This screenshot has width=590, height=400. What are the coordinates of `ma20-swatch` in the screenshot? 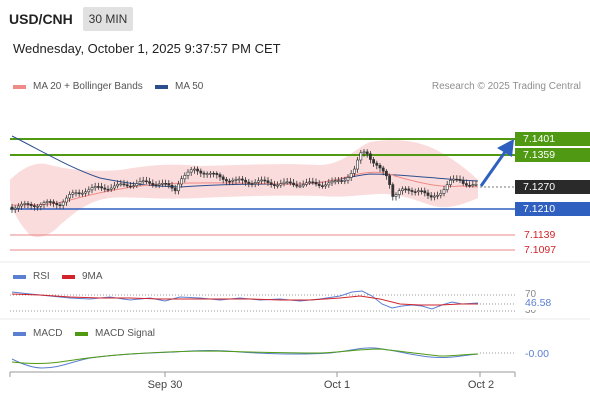 It's located at (19, 86).